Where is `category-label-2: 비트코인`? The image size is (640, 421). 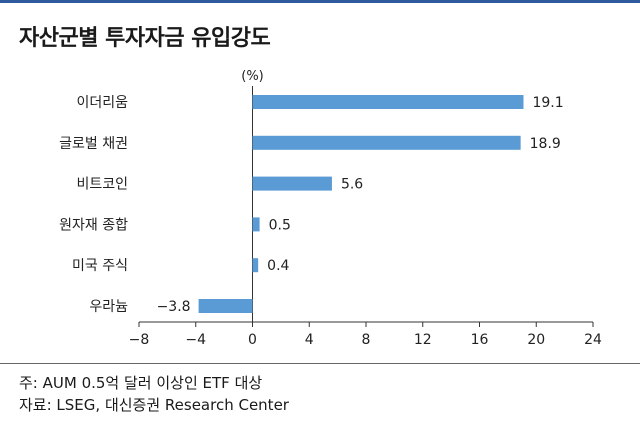
category-label-2: 비트코인 is located at coordinates (102, 185).